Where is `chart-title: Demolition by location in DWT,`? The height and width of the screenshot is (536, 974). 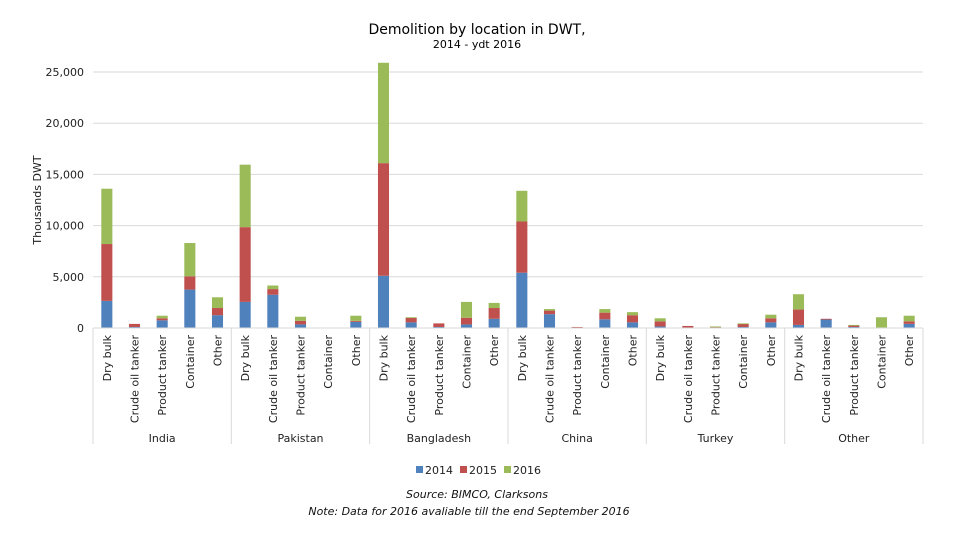
chart-title: Demolition by location in DWT, is located at coordinates (476, 30).